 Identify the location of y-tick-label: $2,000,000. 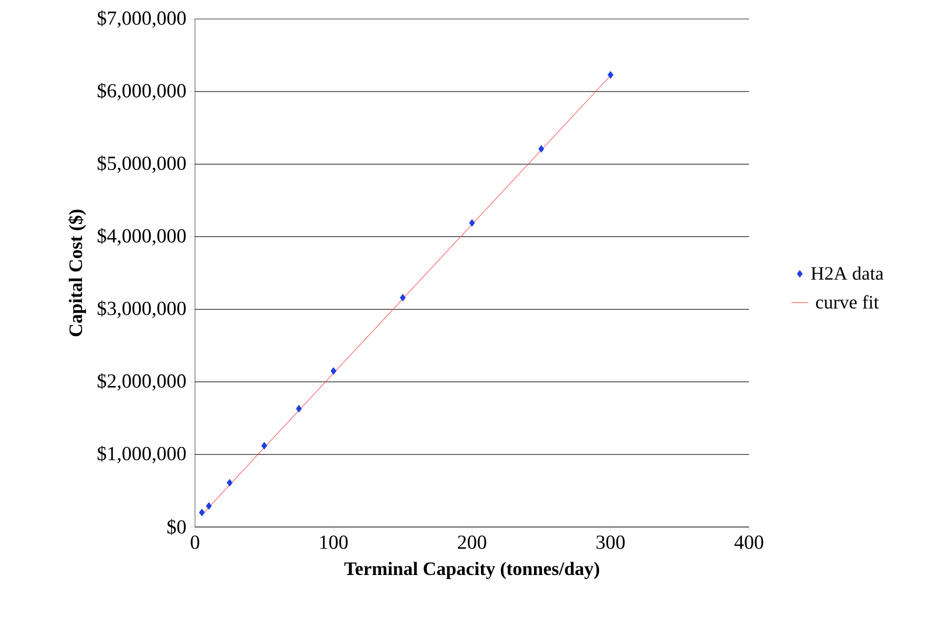
(142, 382).